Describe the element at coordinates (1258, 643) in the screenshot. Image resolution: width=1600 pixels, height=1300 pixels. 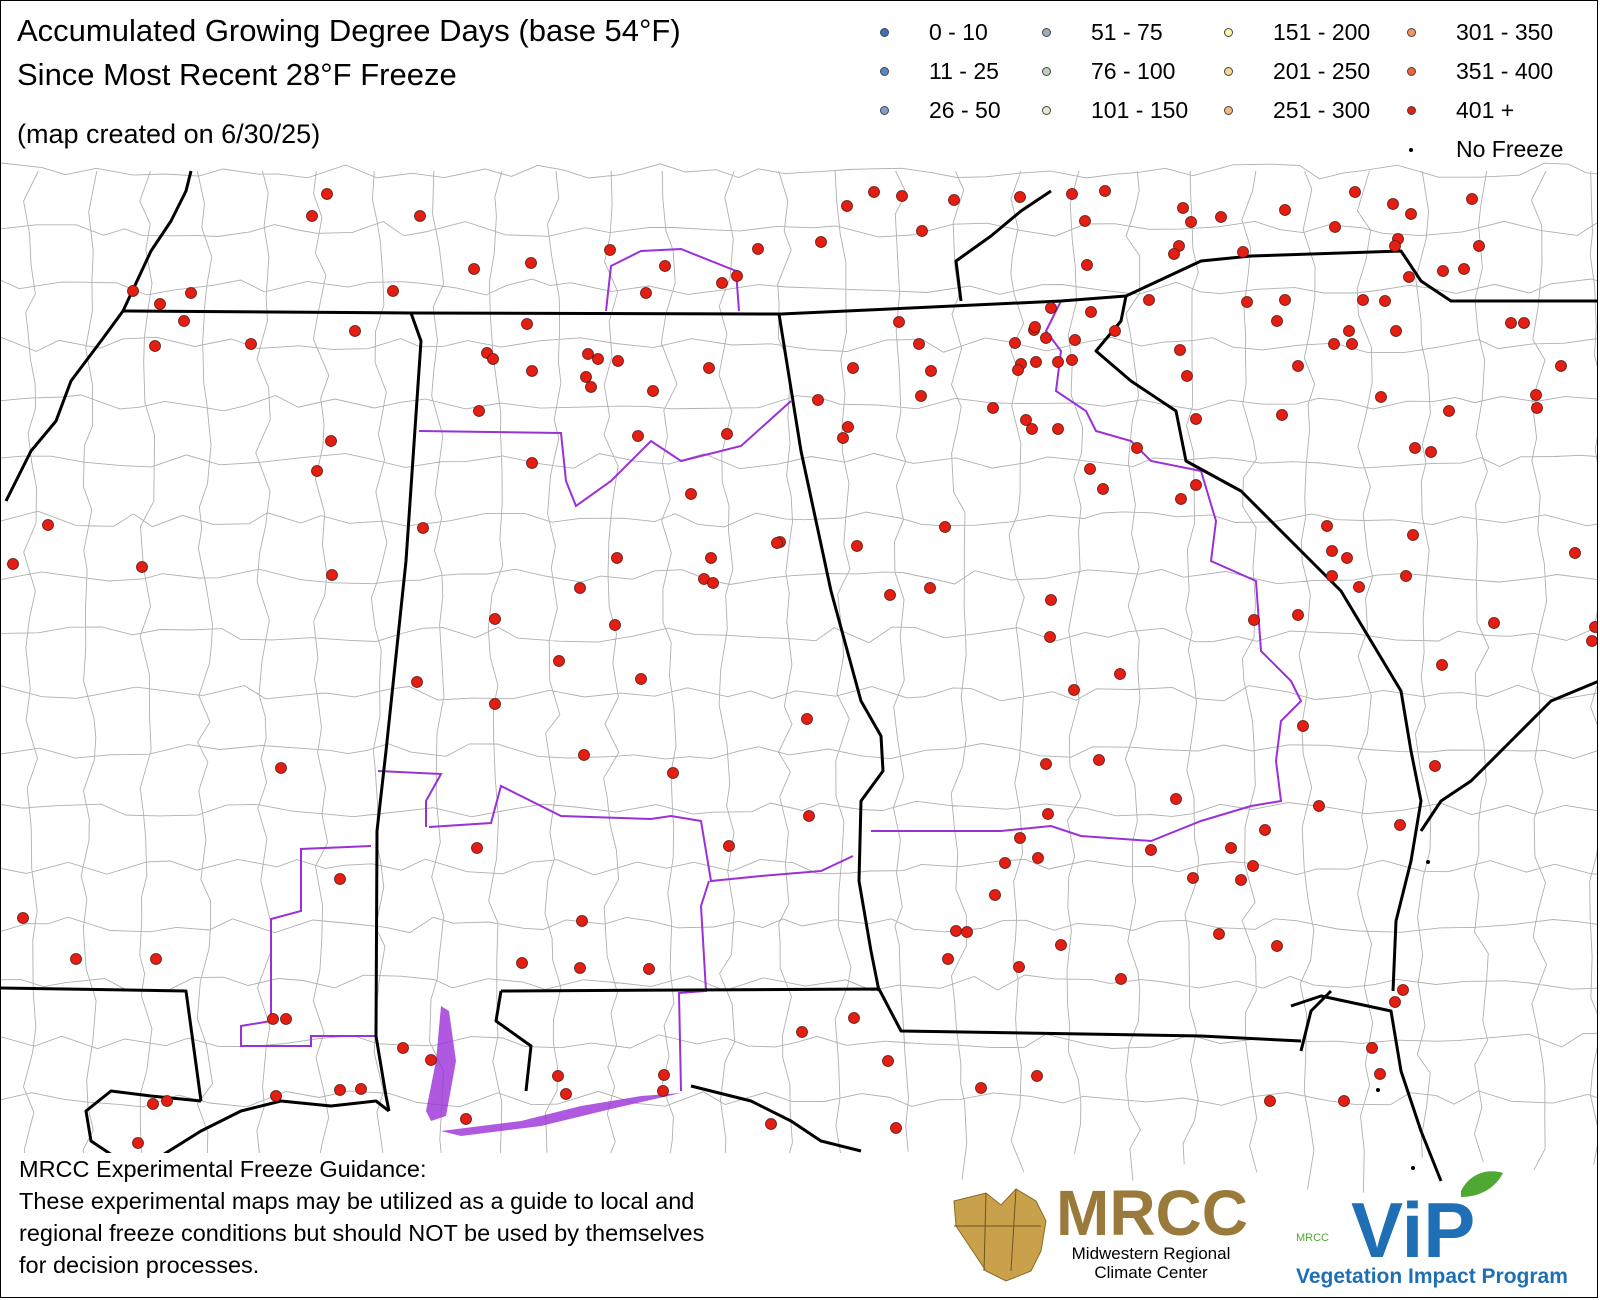
I see `state-border-georgia-south-carolina` at that location.